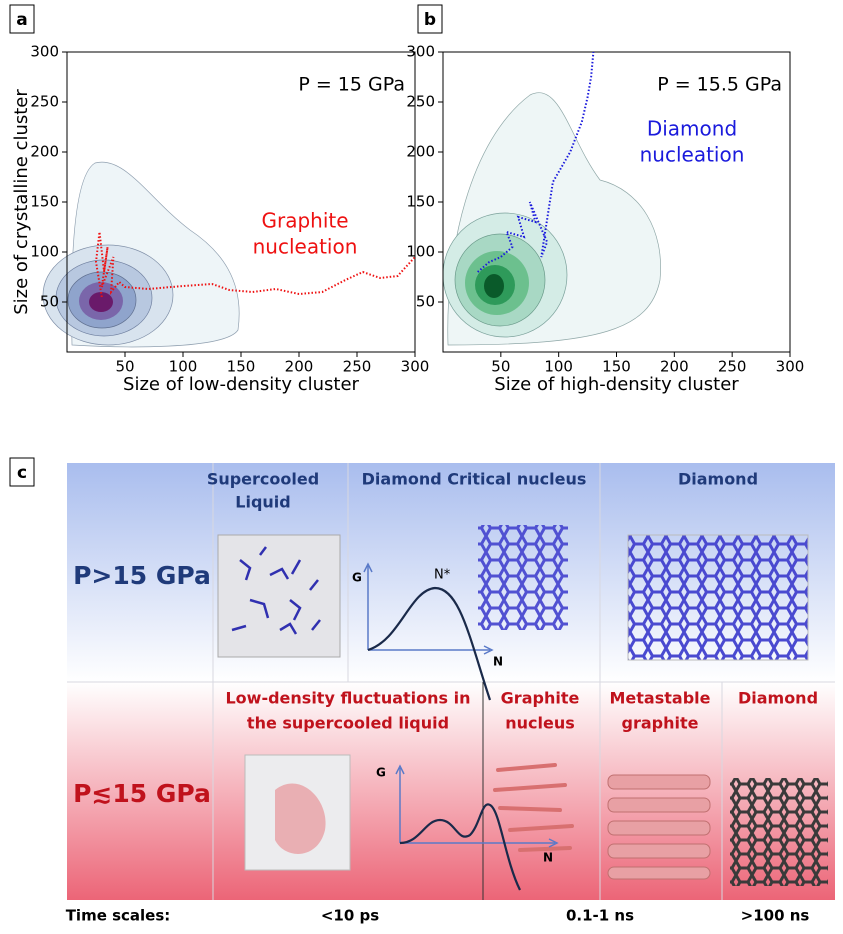 This screenshot has width=843, height=934. I want to click on column-header: Diamond Critical nucleus, so click(474, 479).